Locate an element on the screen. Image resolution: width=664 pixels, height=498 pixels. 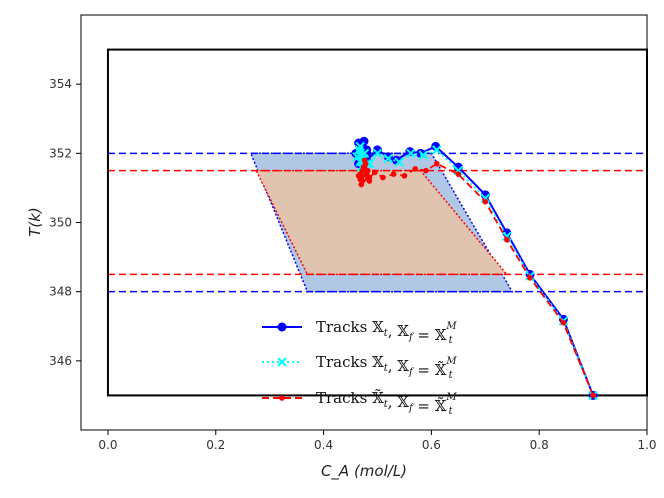
x-axis-label: C_A (mol/L) is located at coordinates (364, 471).